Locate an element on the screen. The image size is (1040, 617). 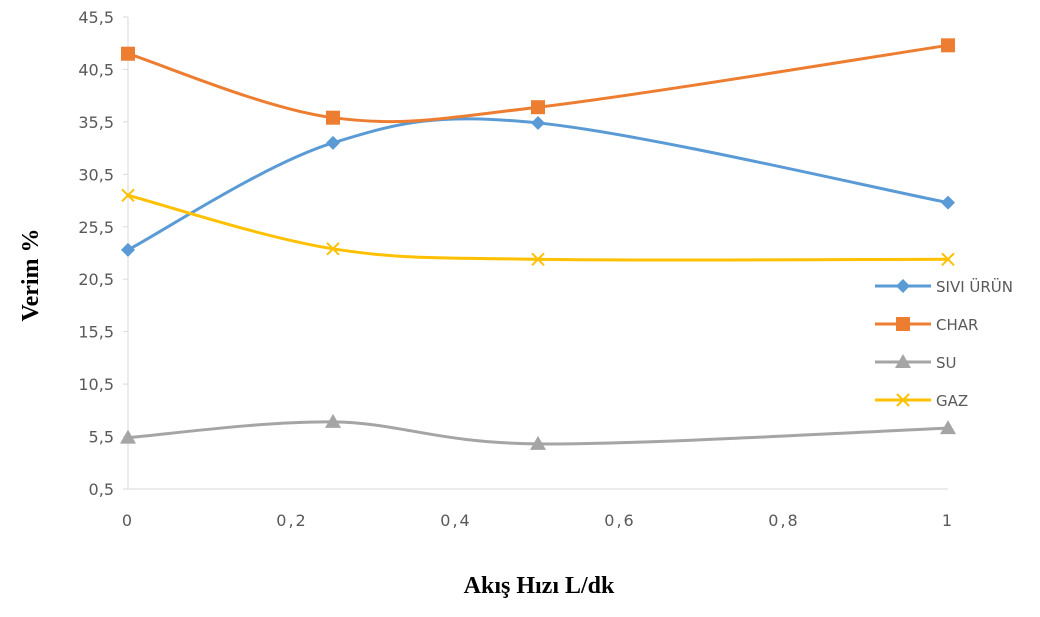
legend-label-sivi-r-n: SIVI ÜRÜN is located at coordinates (974, 286).